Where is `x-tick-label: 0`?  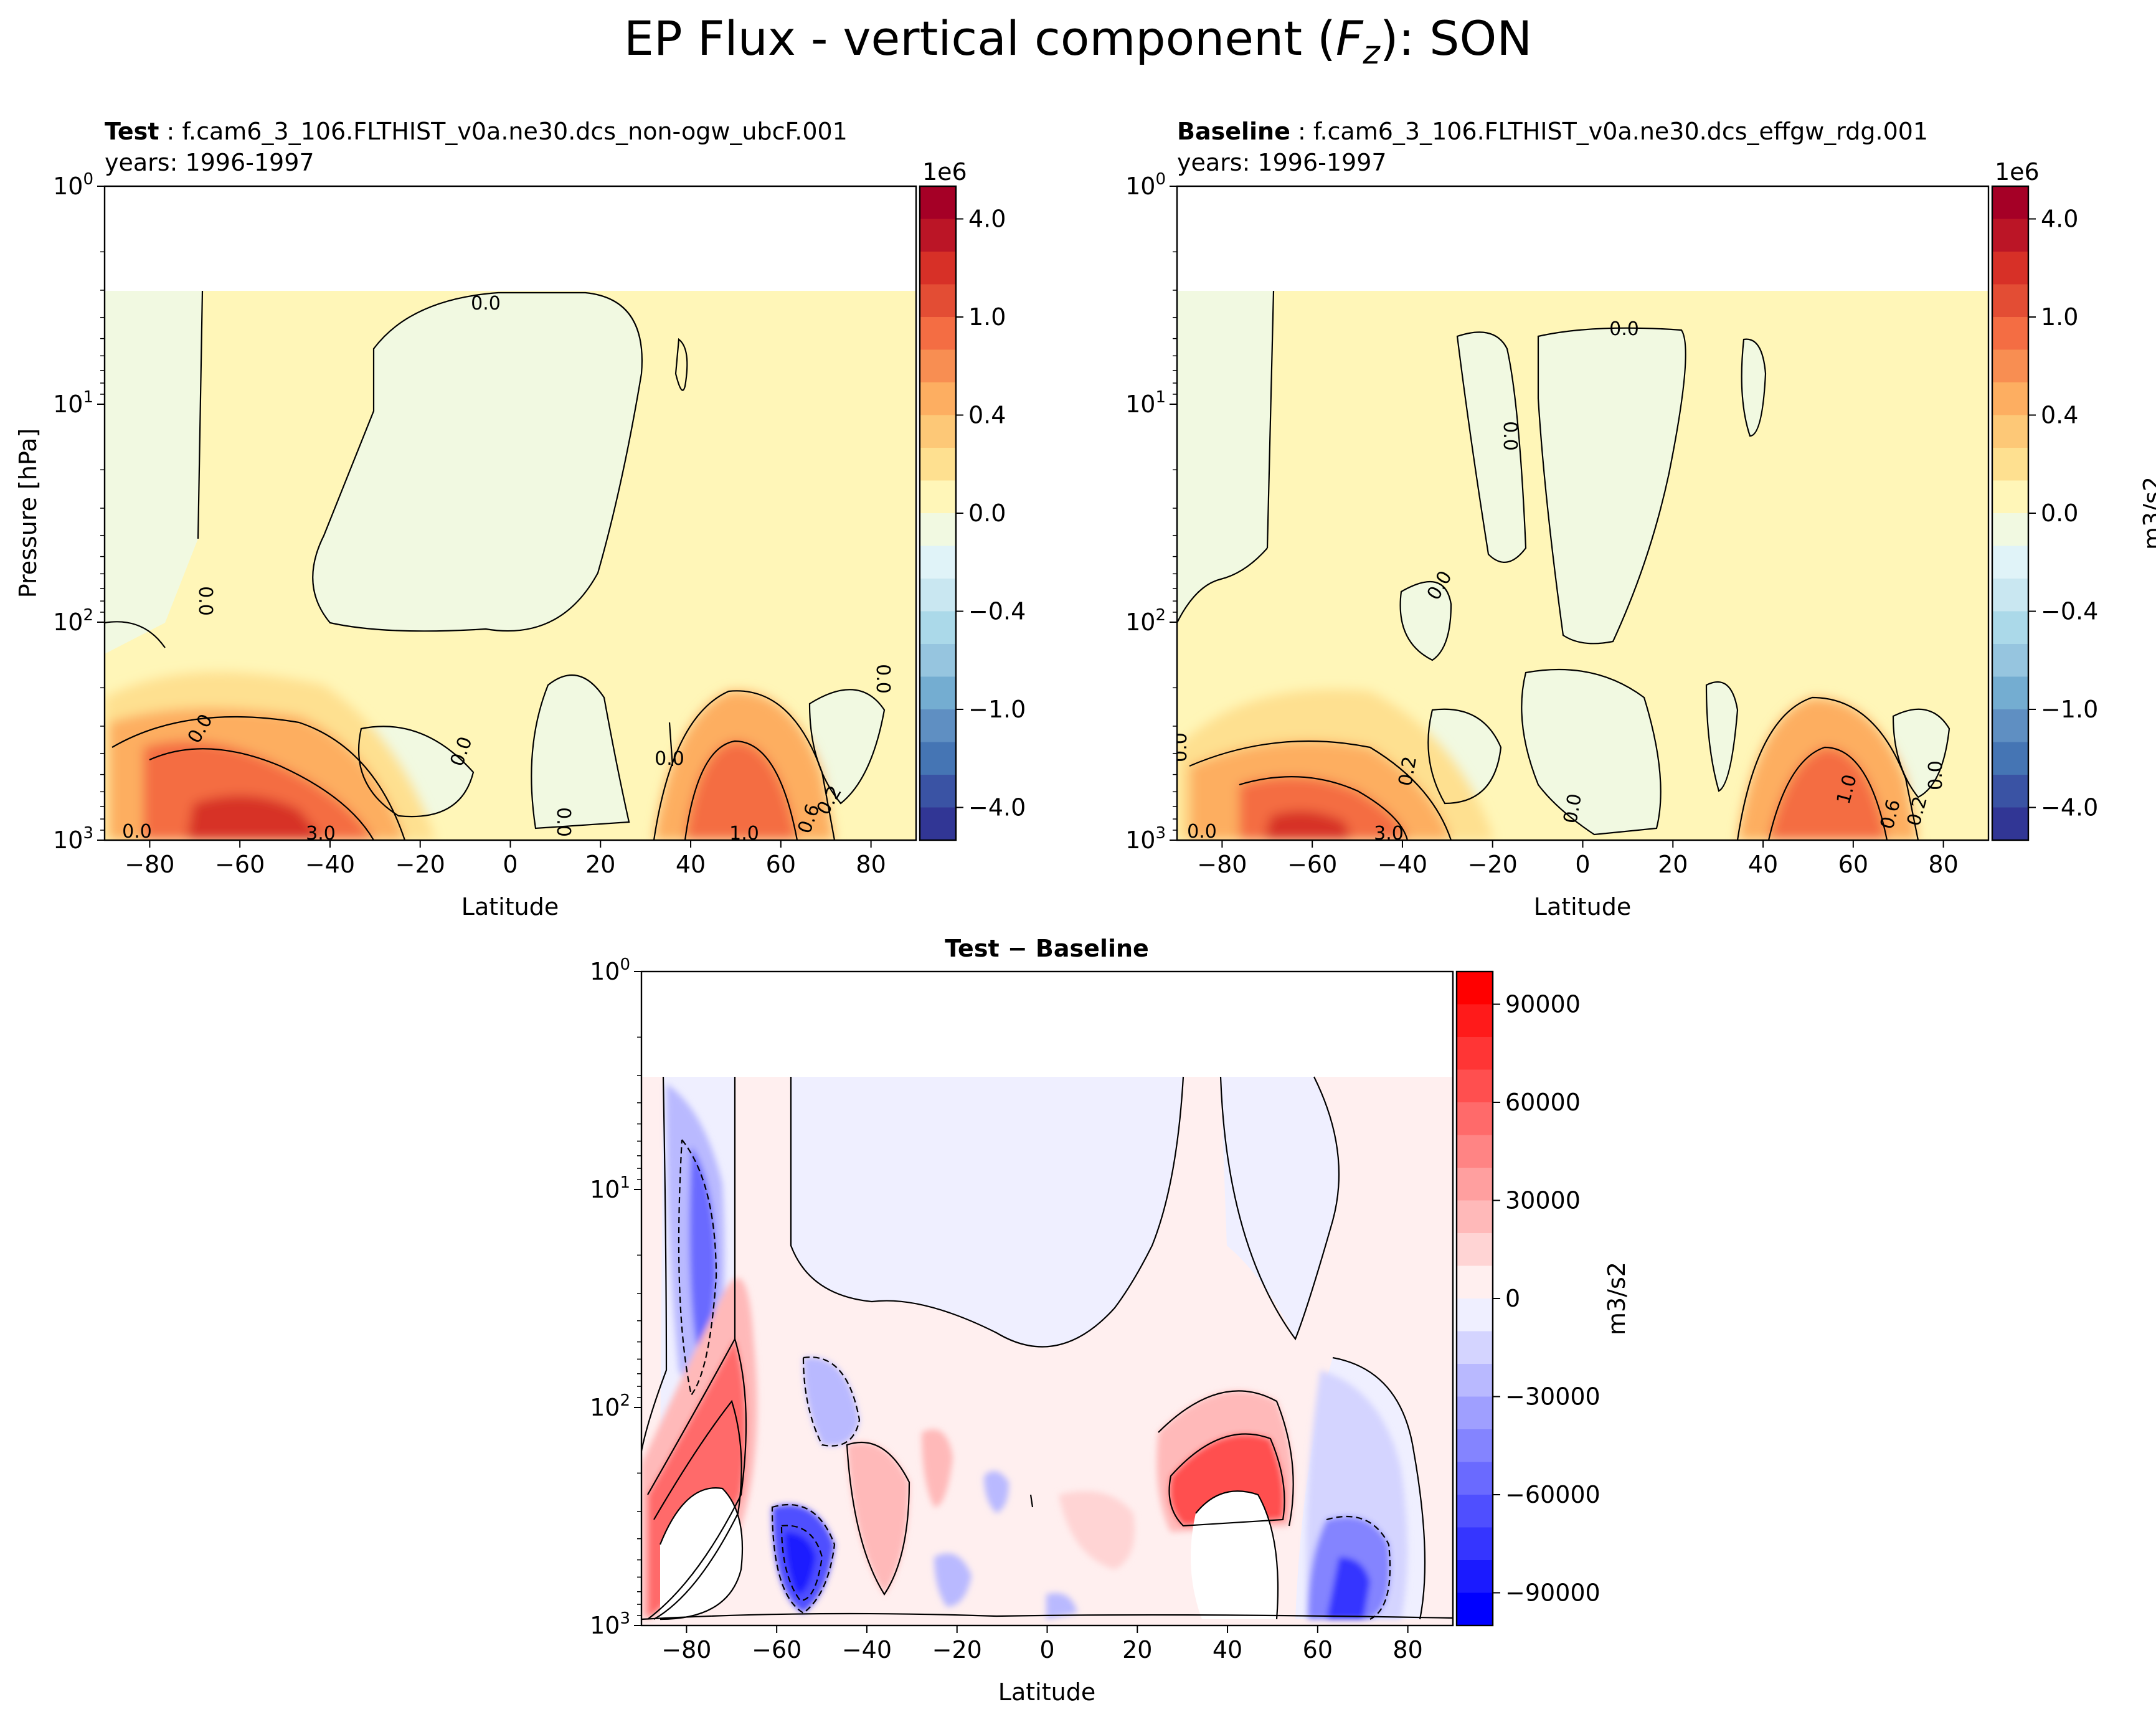 x-tick-label: 0 is located at coordinates (510, 865).